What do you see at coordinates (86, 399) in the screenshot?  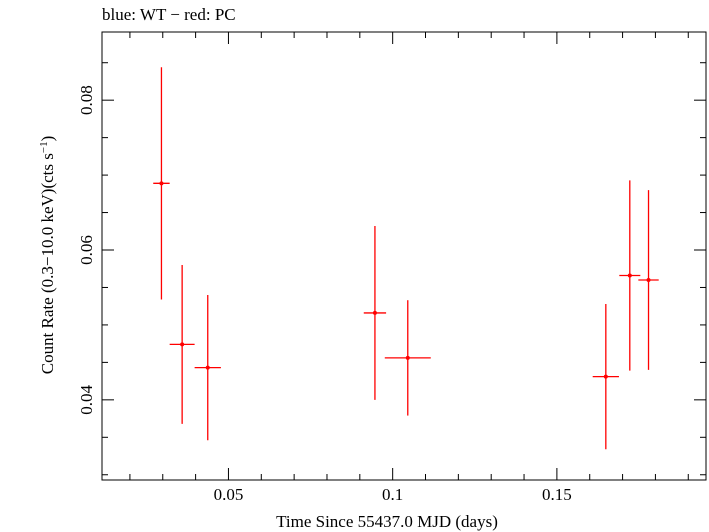 I see `y-tick-label: 0.04` at bounding box center [86, 399].